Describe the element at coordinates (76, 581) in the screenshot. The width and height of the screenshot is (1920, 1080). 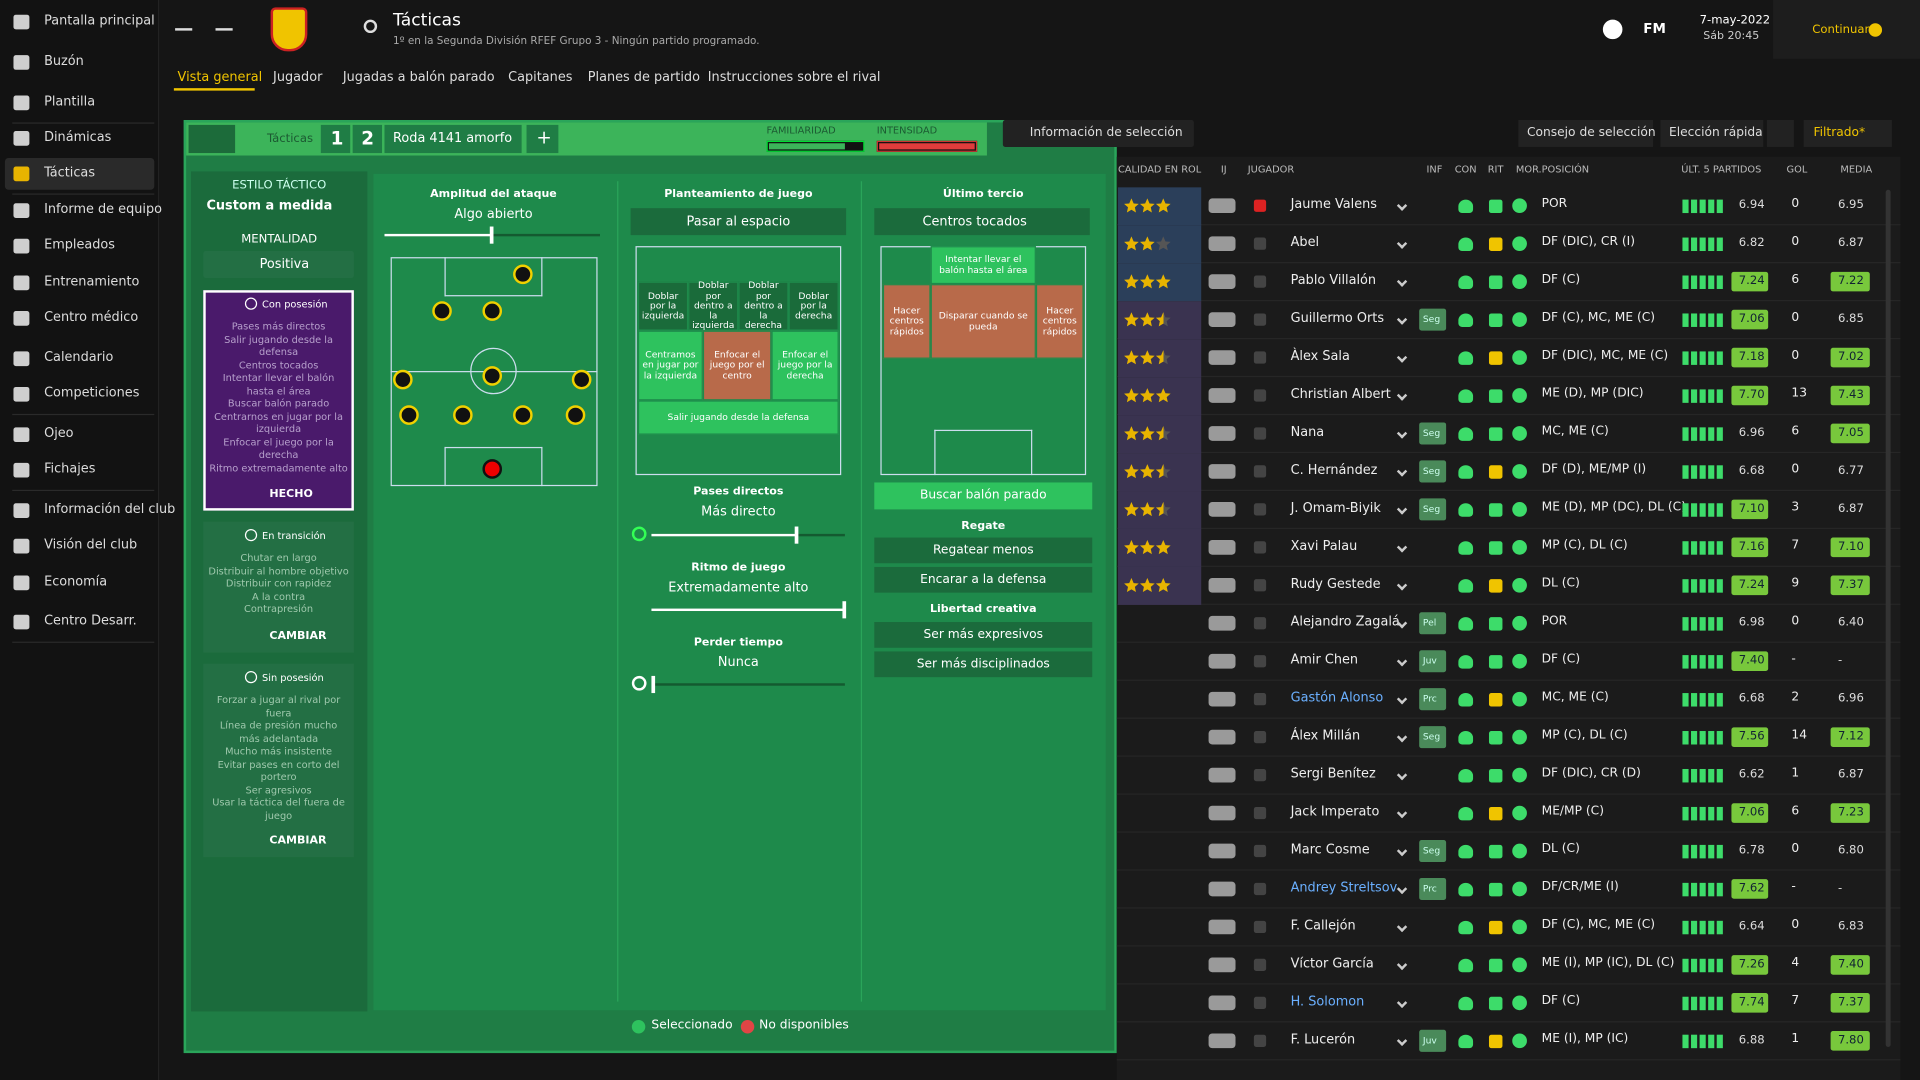
I see `nav-item: Economía` at that location.